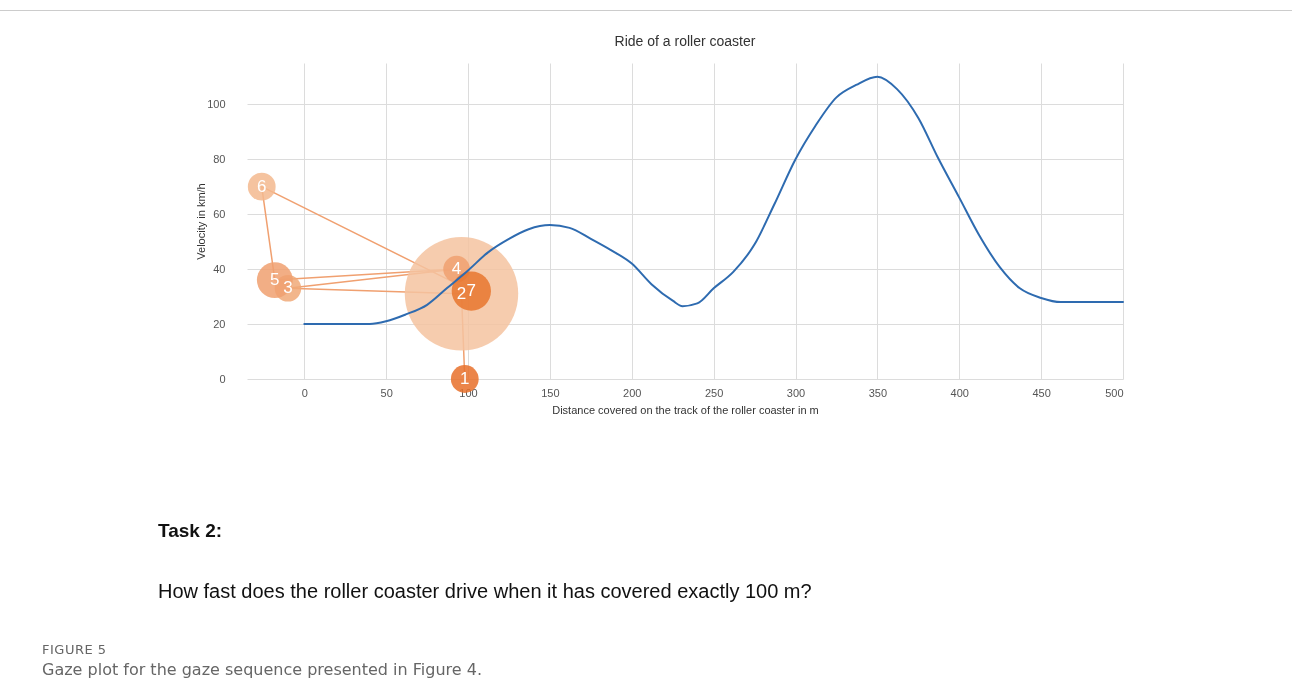  I want to click on y-tick-label: 0, so click(222, 378).